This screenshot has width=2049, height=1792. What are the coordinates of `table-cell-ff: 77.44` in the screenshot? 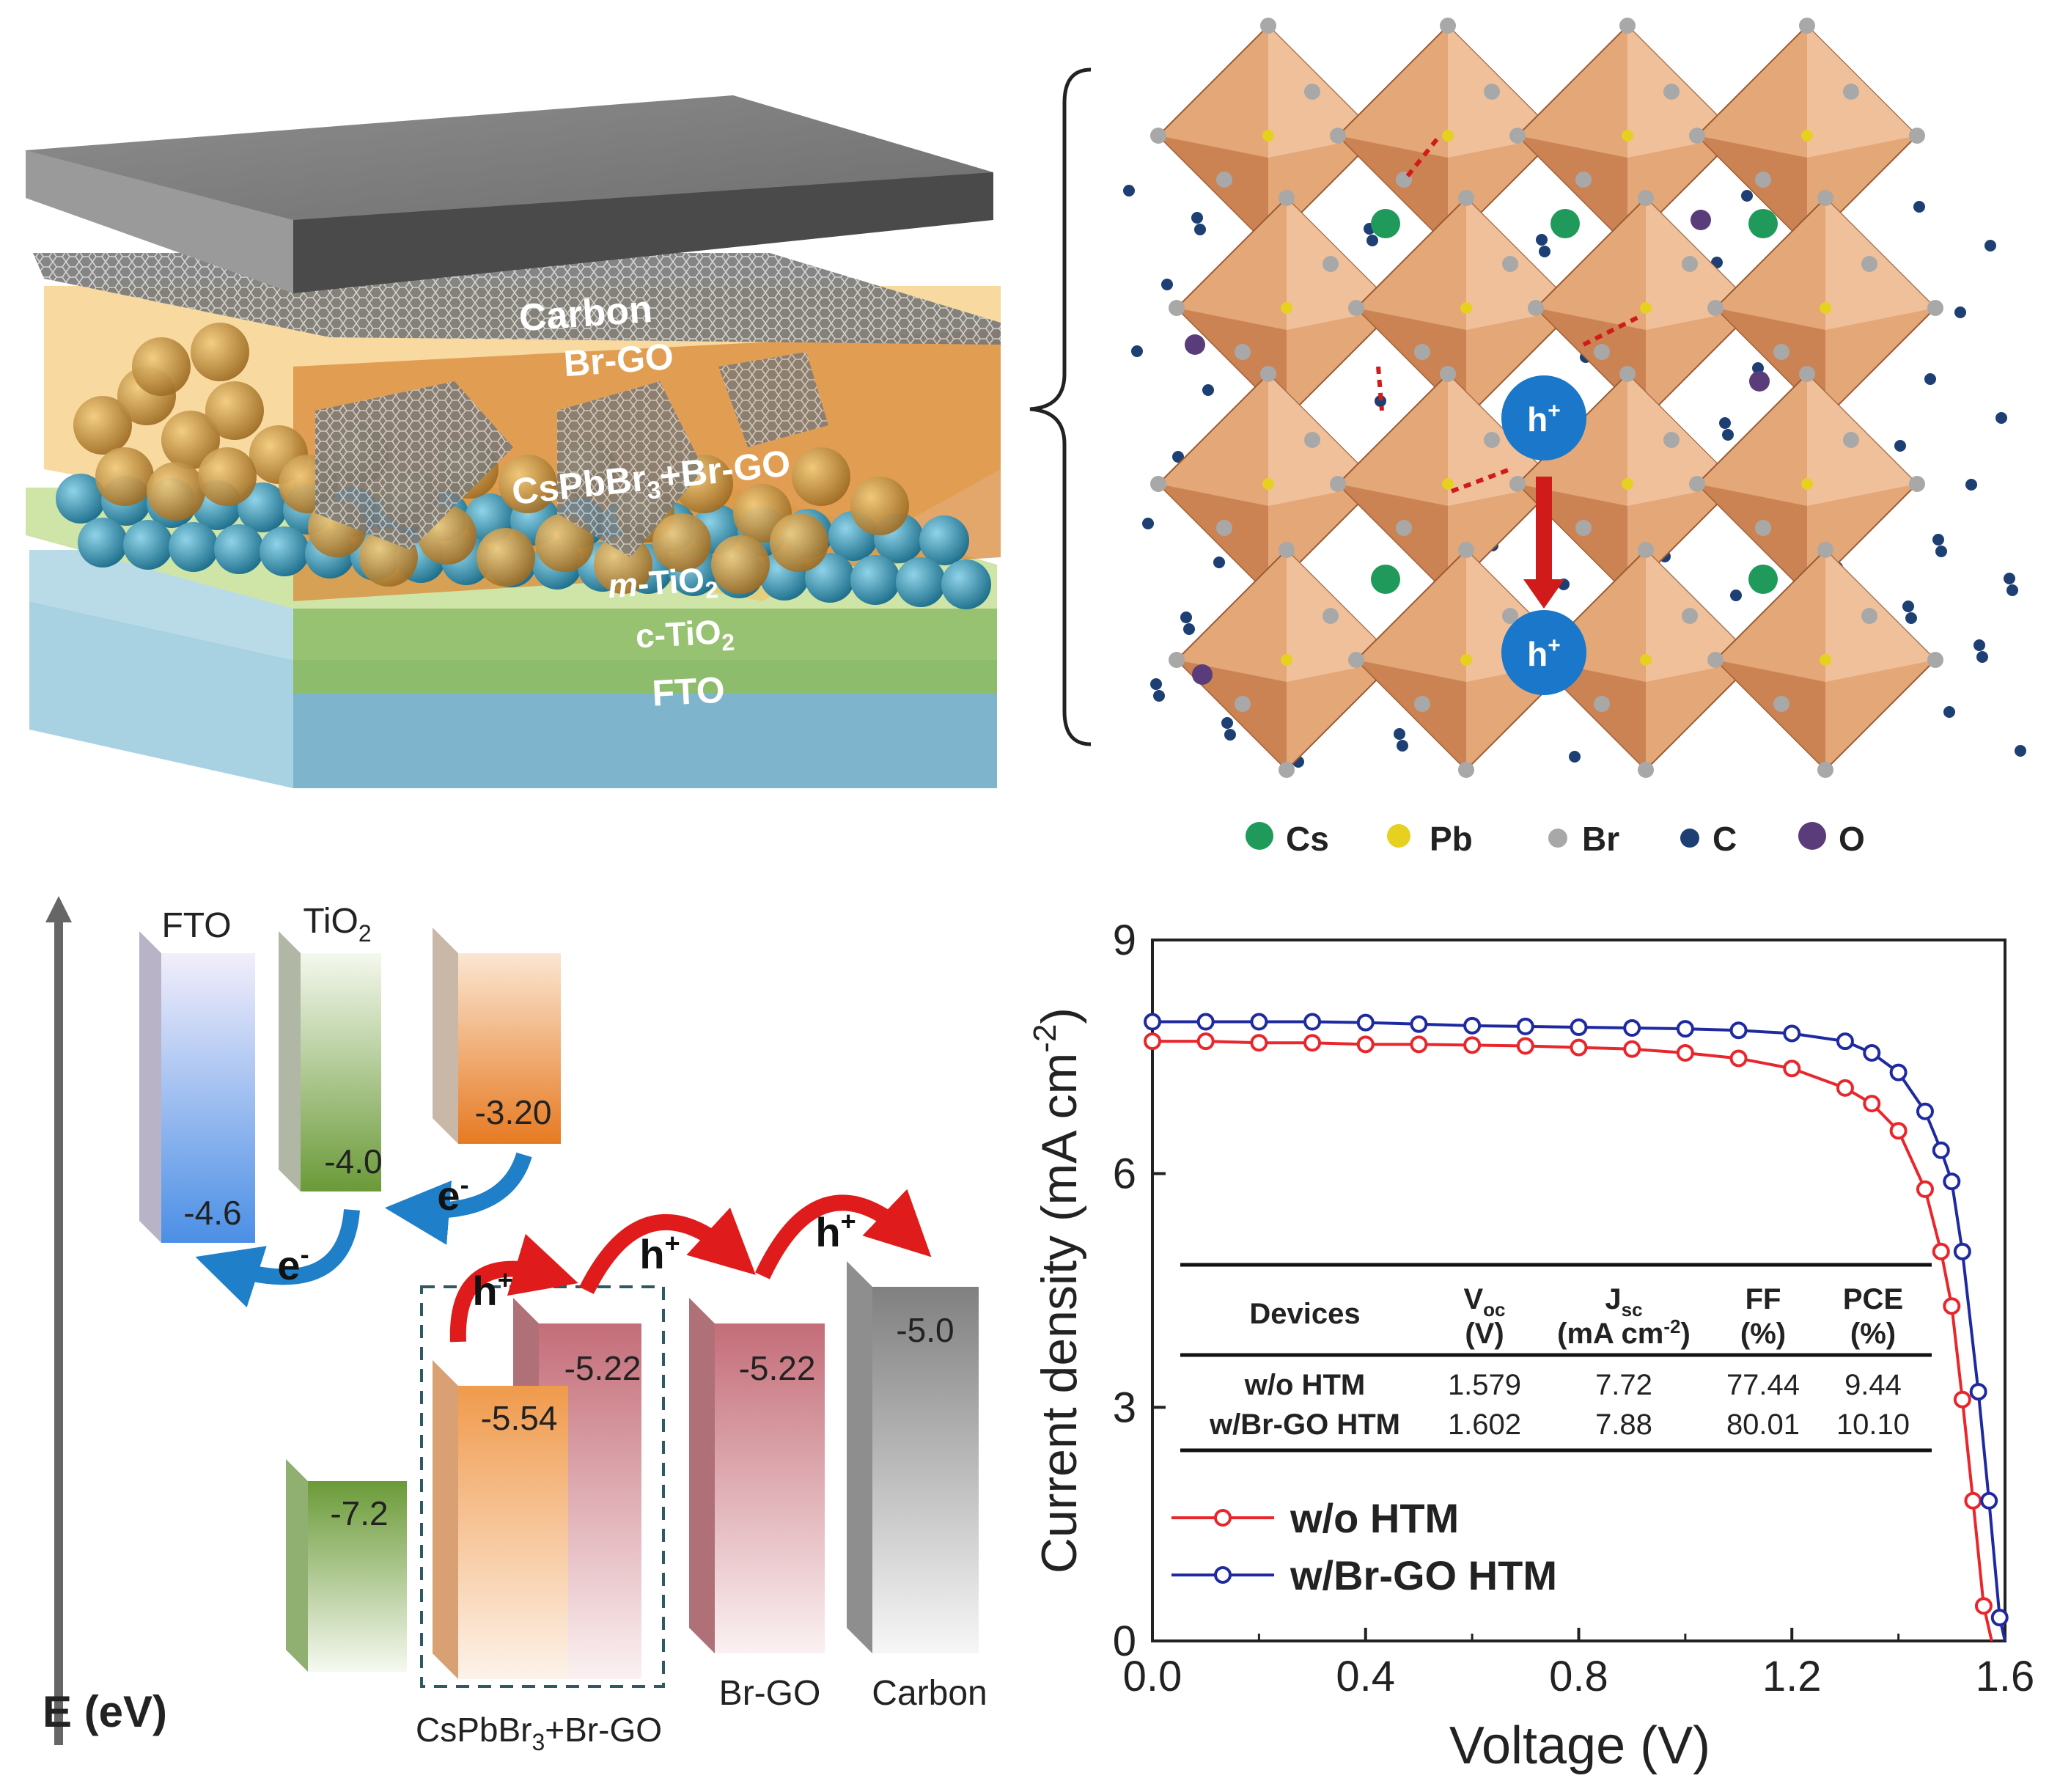 It's located at (1763, 1385).